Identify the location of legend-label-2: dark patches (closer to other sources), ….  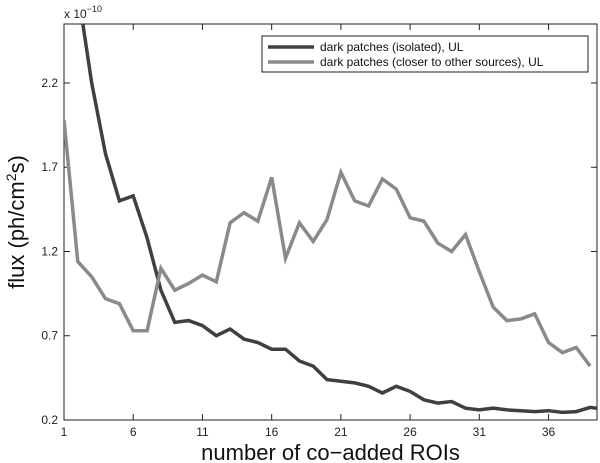
(432, 62).